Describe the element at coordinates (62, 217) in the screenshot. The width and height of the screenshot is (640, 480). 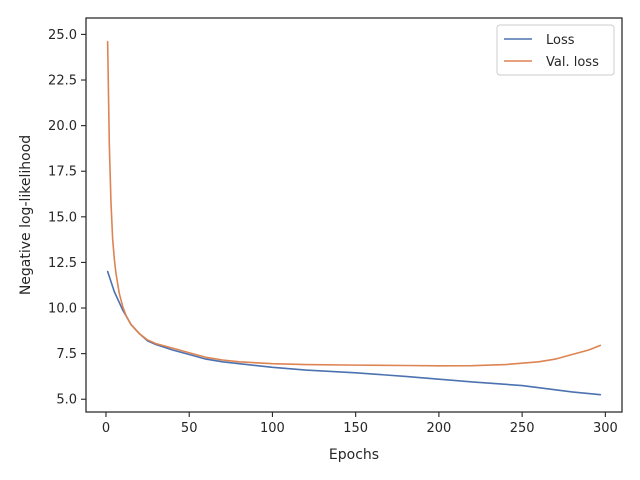
I see `y-tick-label: 15.0` at that location.